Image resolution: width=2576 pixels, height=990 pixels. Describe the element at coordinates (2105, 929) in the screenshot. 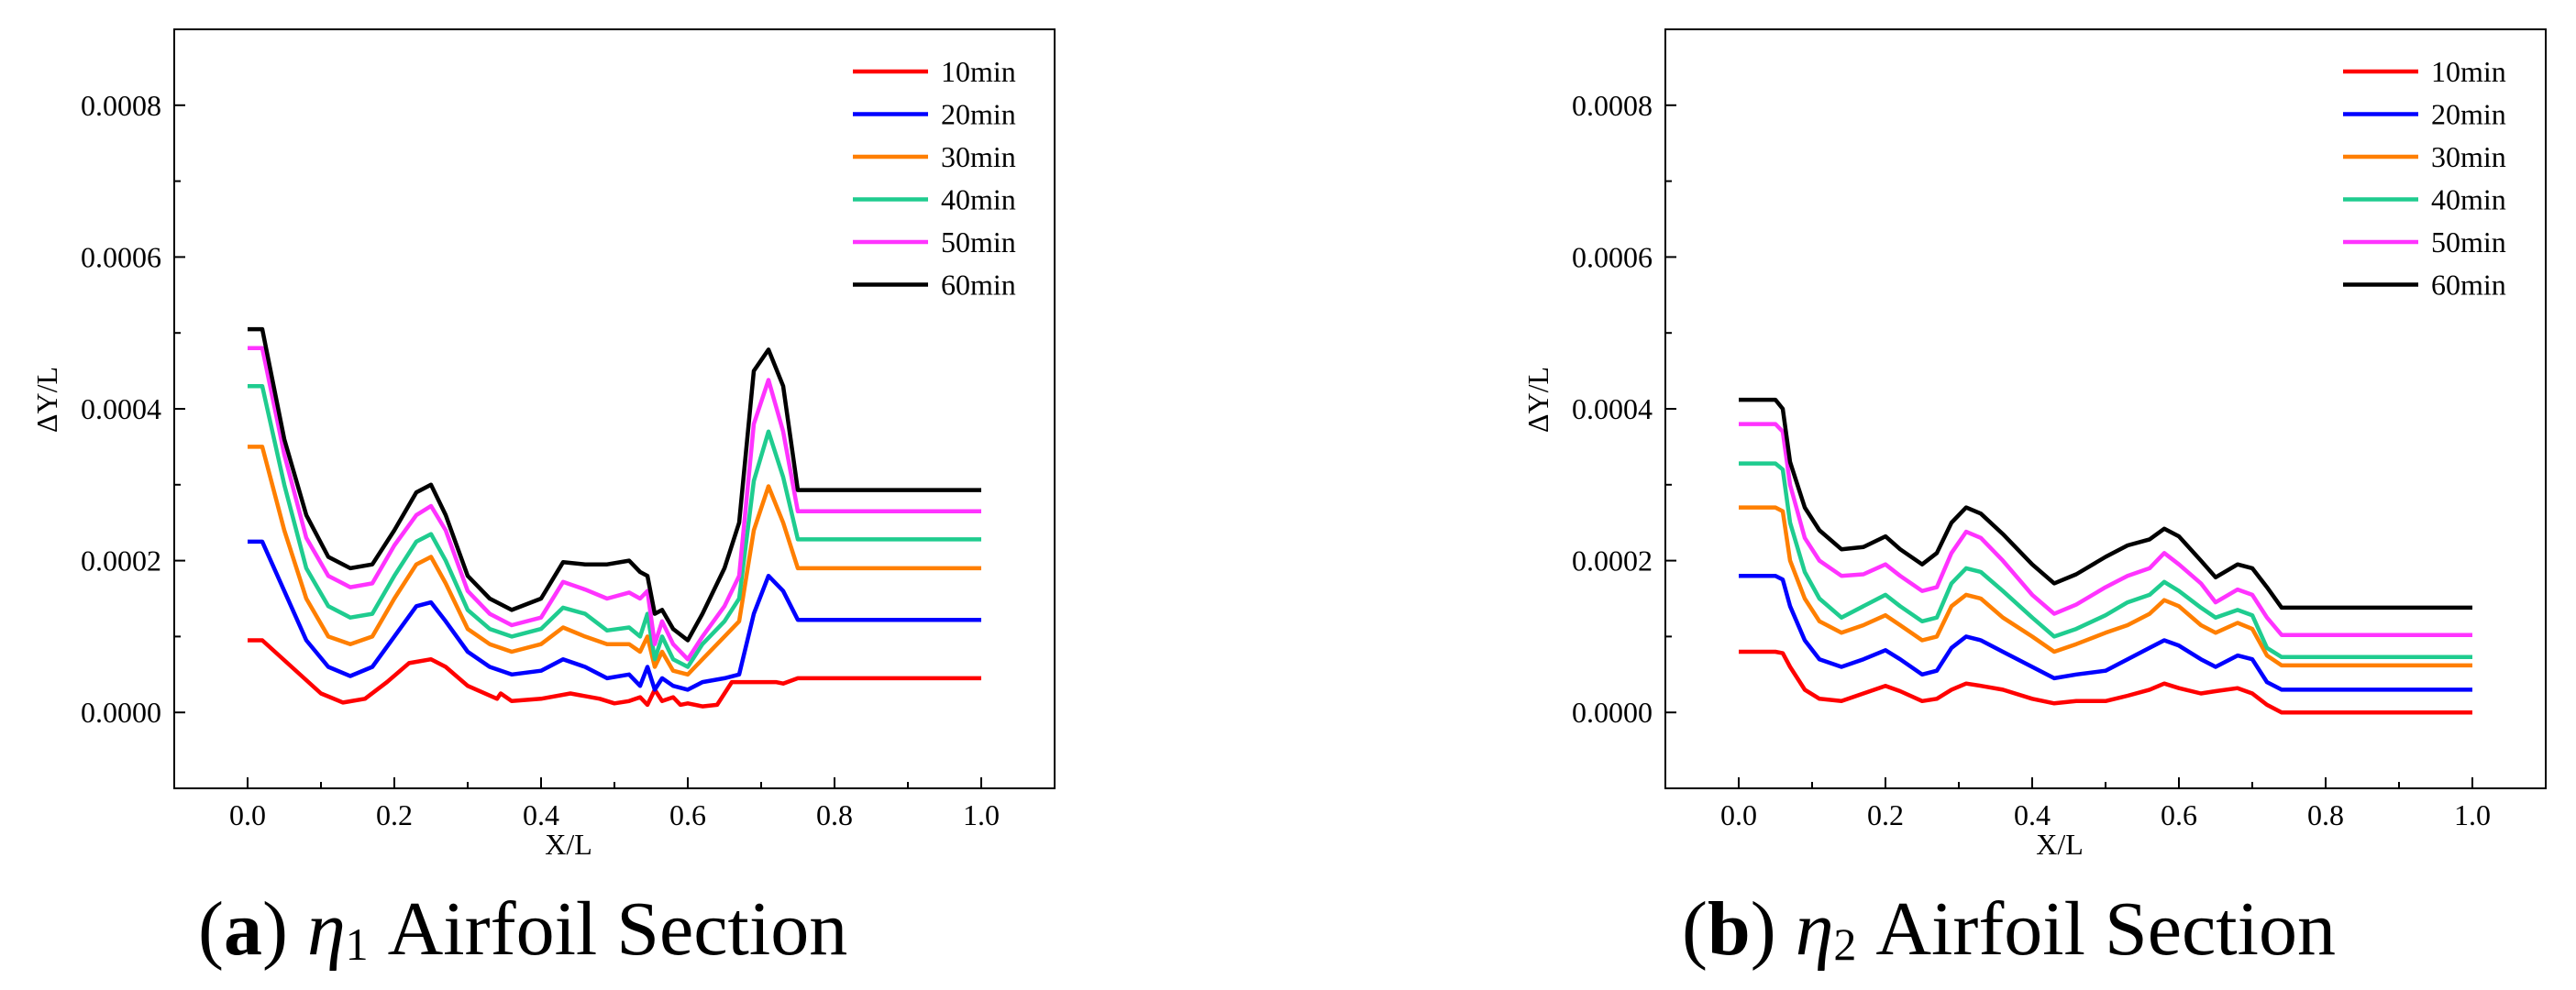

I see `caption-b-text: Airfoil Section` at that location.